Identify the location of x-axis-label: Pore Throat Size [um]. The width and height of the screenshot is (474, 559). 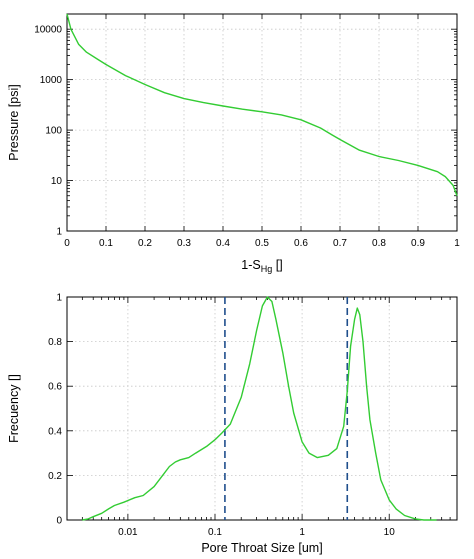
(261, 548).